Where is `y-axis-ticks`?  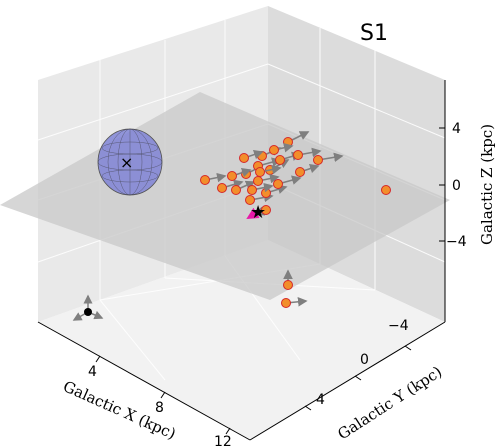 y-axis-ticks is located at coordinates (358, 378).